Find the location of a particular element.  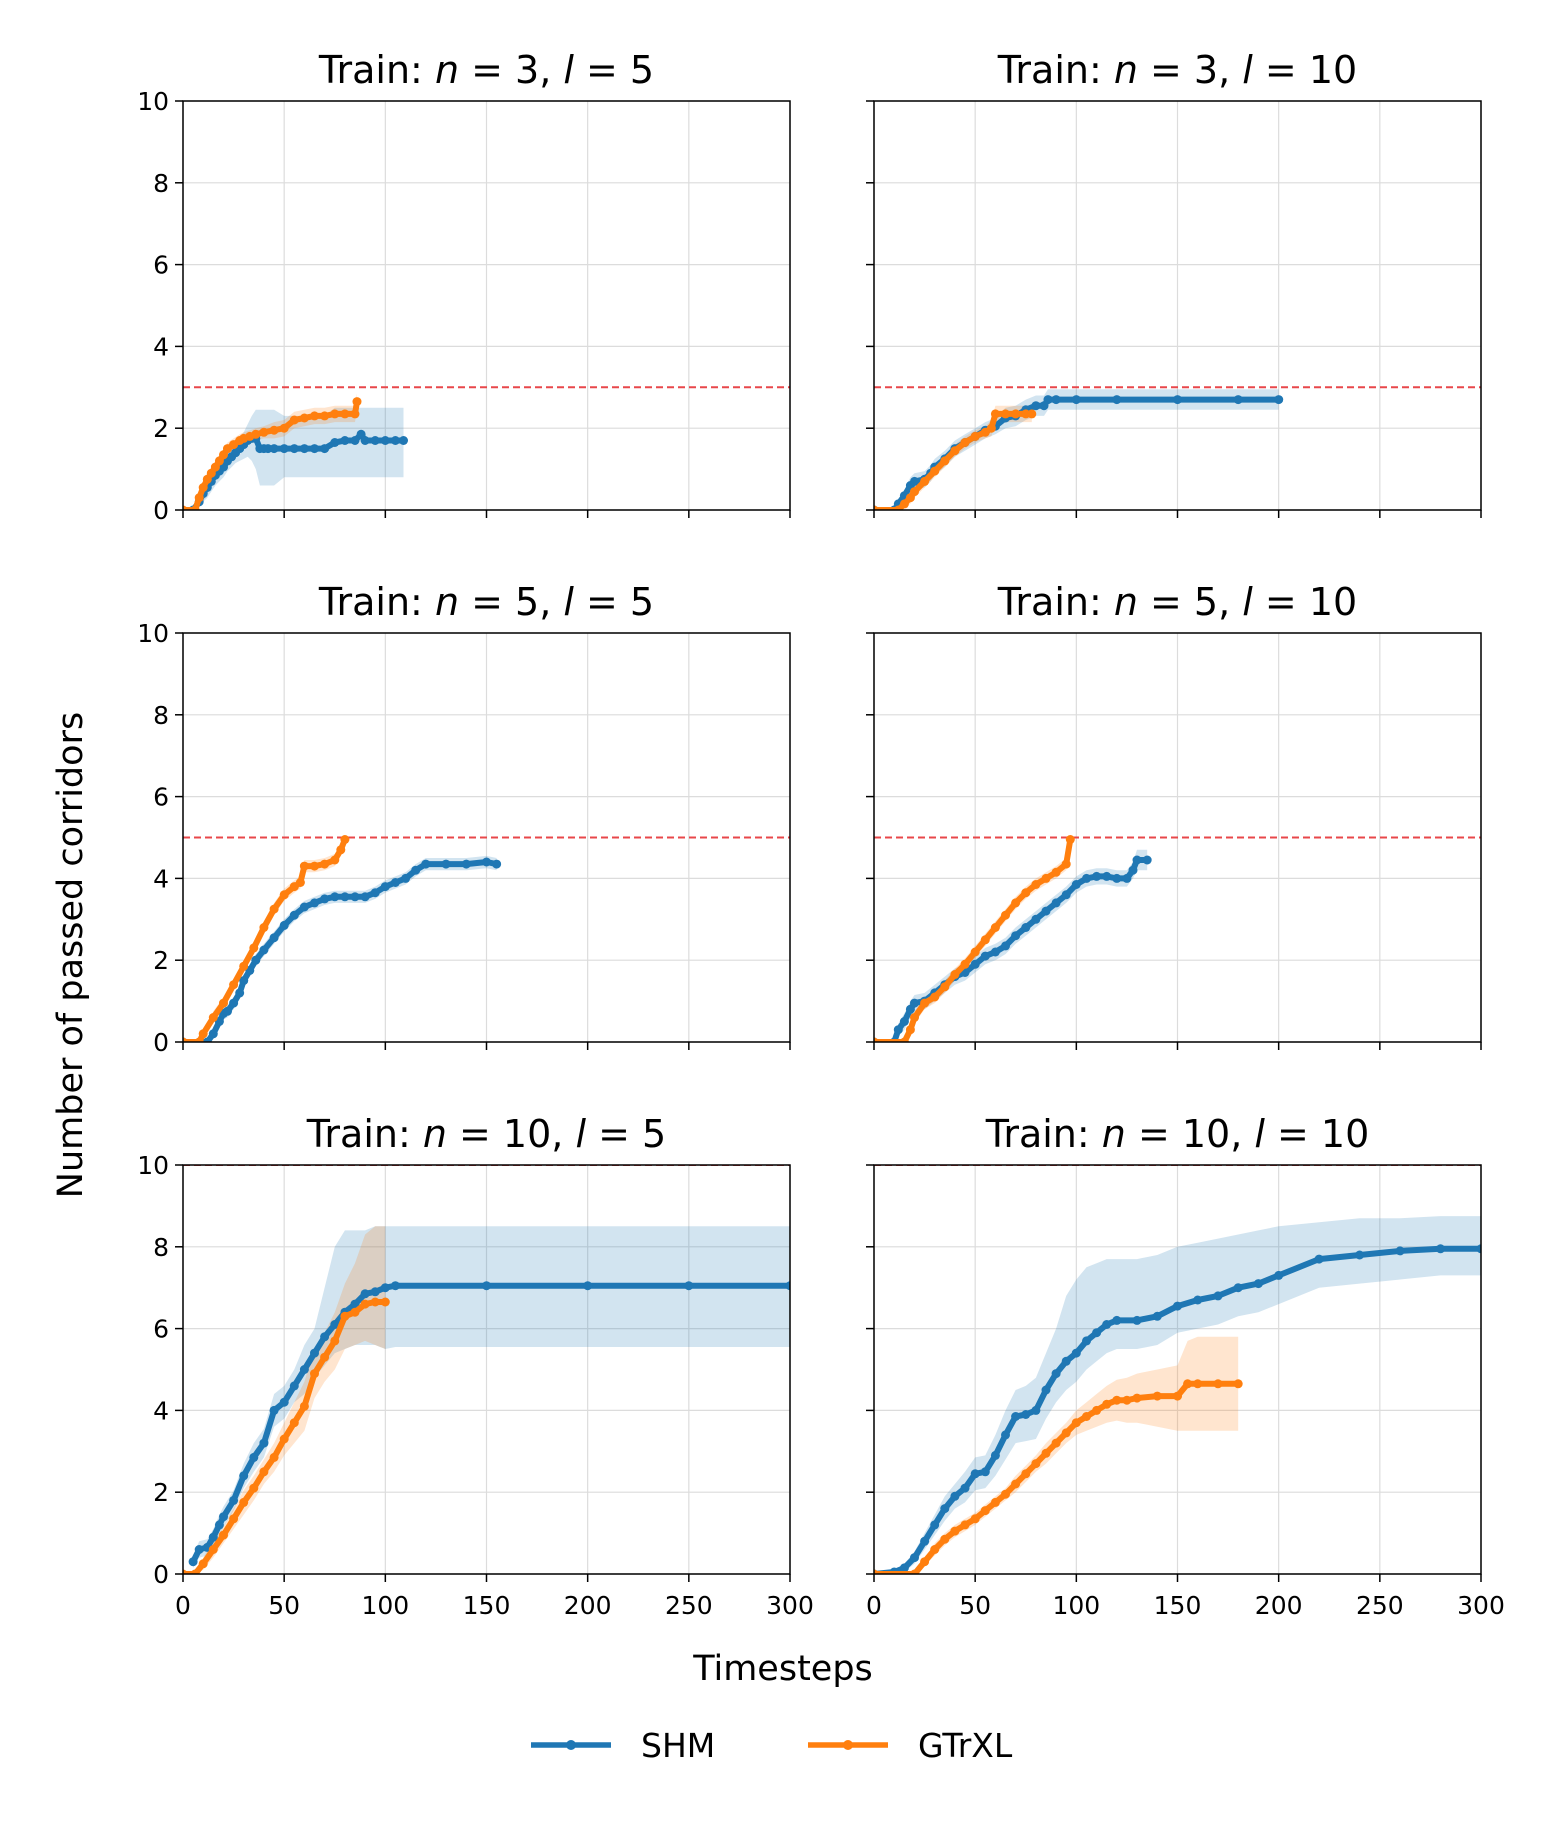

legend-item-gtrxl: GTrXL is located at coordinates (910, 1745).